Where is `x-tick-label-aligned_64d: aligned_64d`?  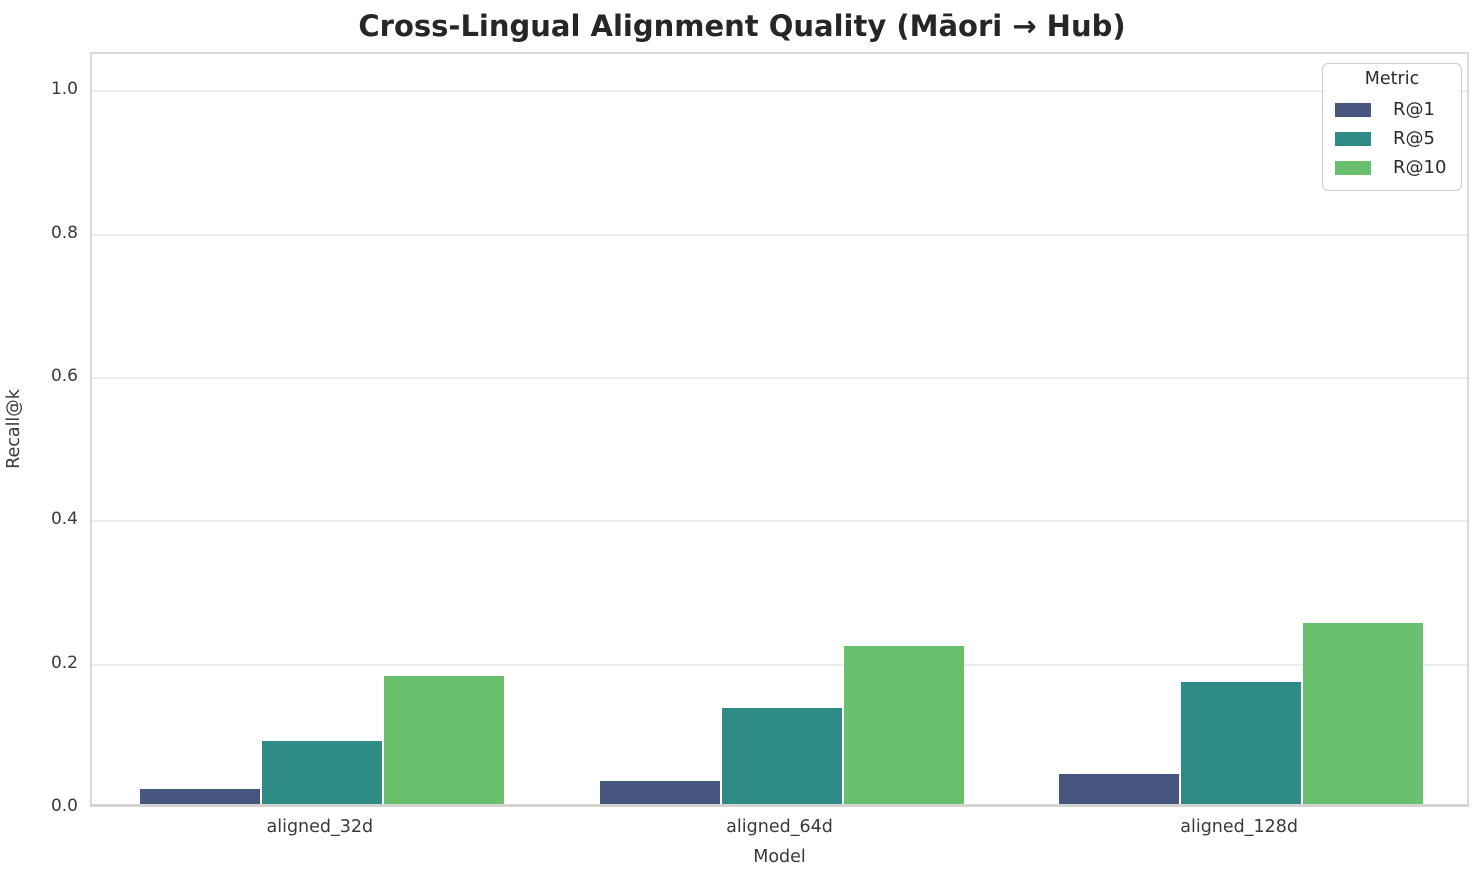 x-tick-label-aligned_64d: aligned_64d is located at coordinates (779, 827).